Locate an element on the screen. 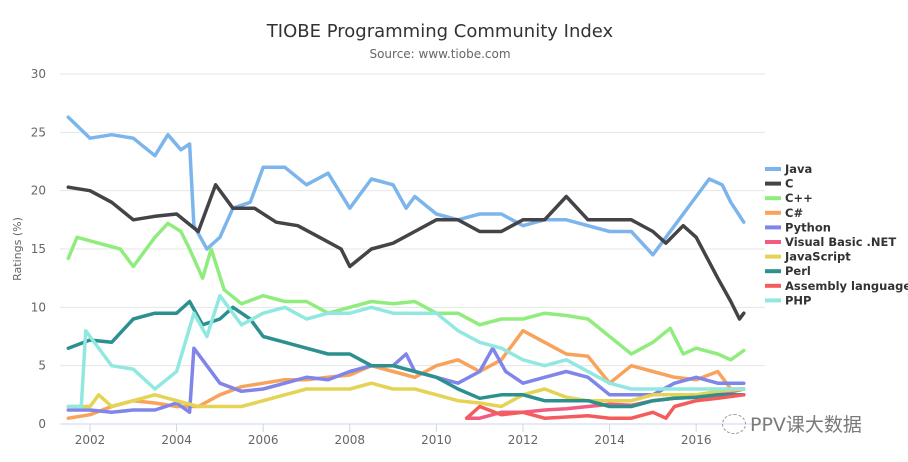 This screenshot has width=908, height=462. legend-item: Assembly language is located at coordinates (836, 286).